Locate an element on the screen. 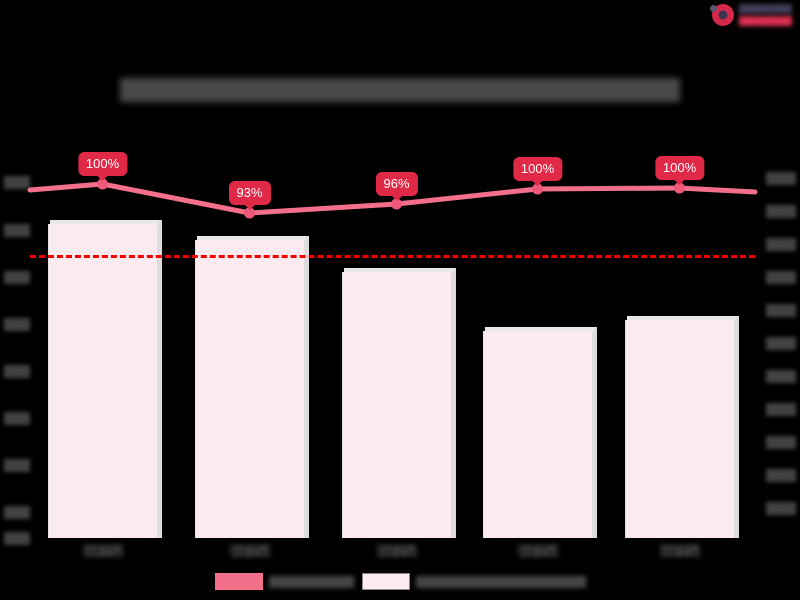 This screenshot has width=800, height=600. legend-swatch-line is located at coordinates (238, 581).